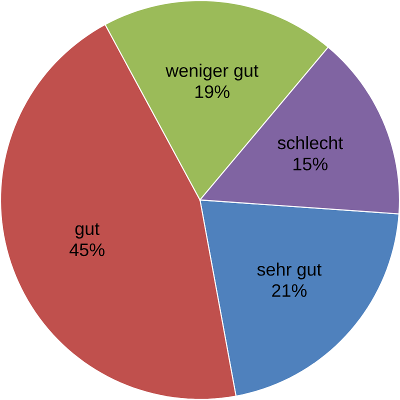 This screenshot has width=400, height=400. I want to click on slice-label: sehr gut, so click(289, 271).